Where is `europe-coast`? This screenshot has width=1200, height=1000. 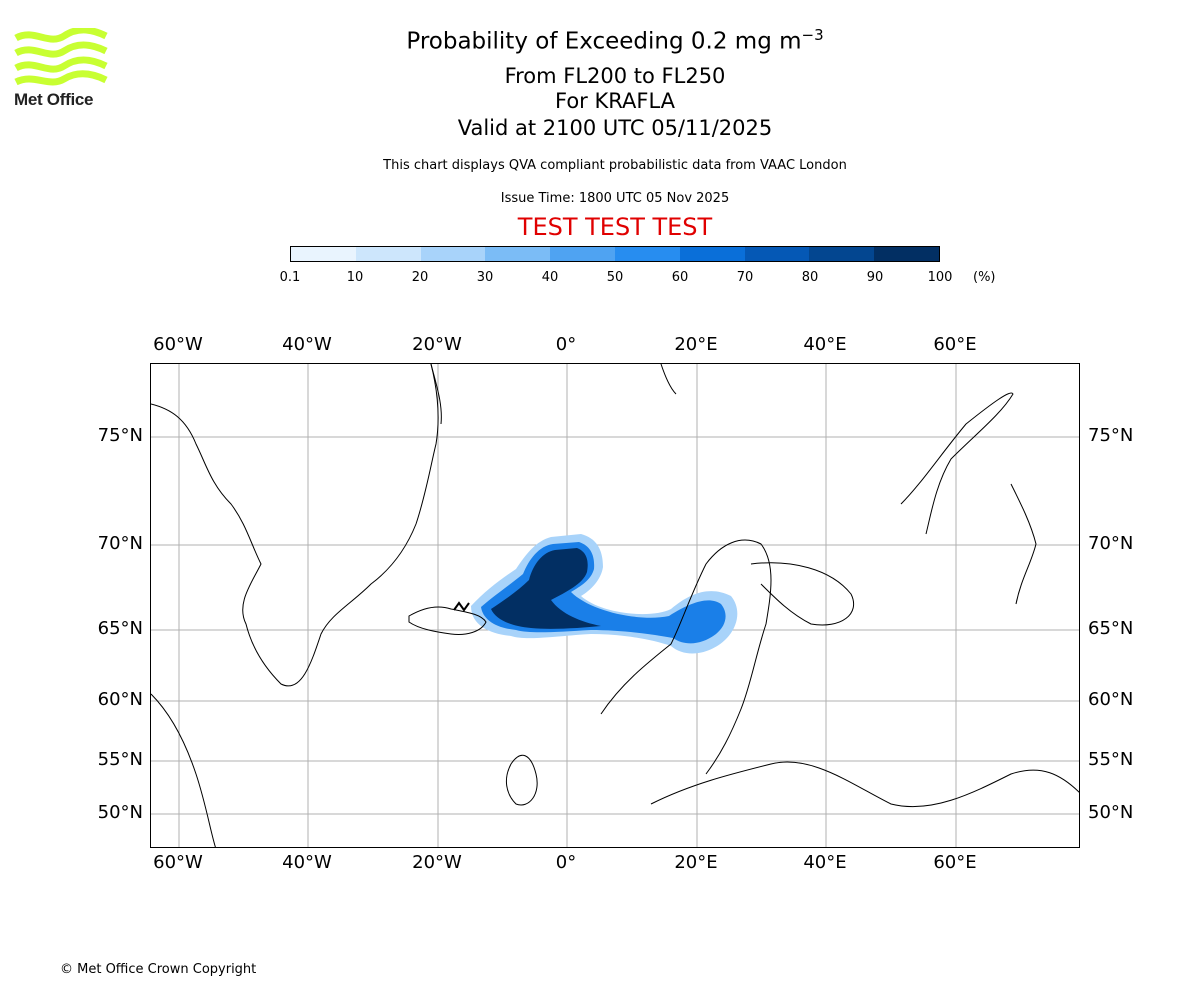
europe-coast is located at coordinates (864, 784).